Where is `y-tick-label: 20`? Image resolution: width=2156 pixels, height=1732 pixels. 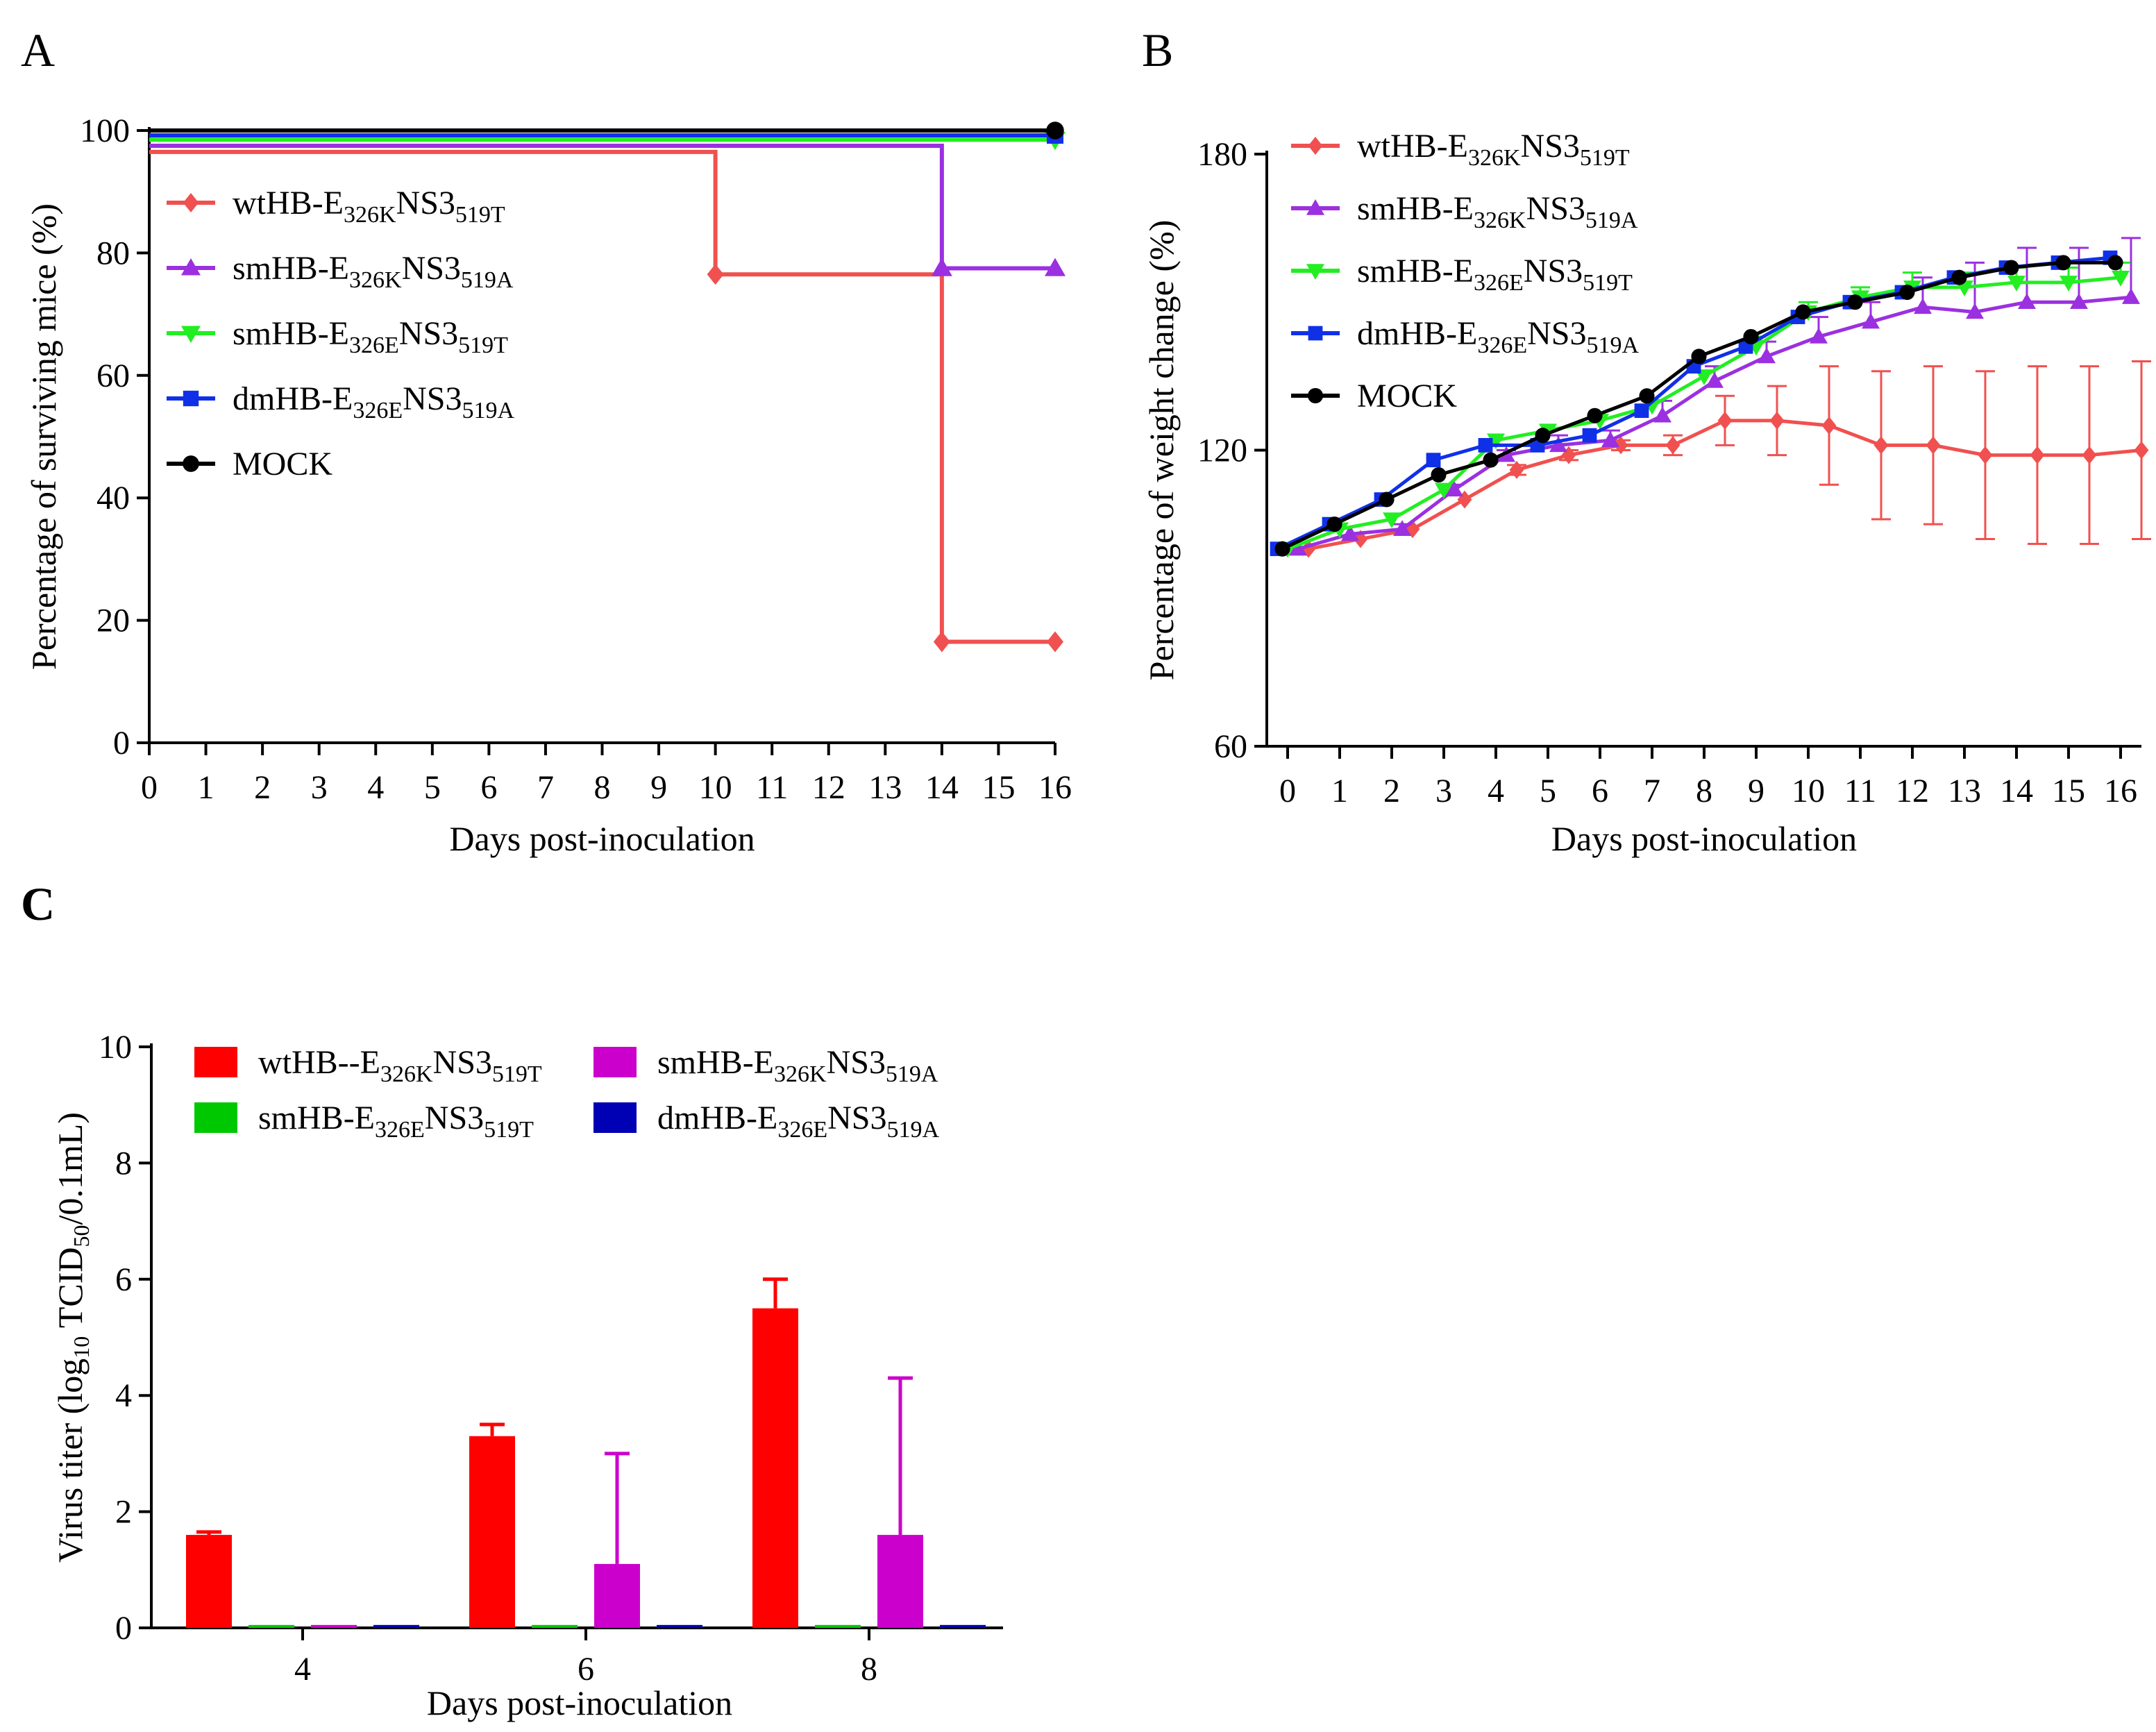
y-tick-label: 20 is located at coordinates (113, 621).